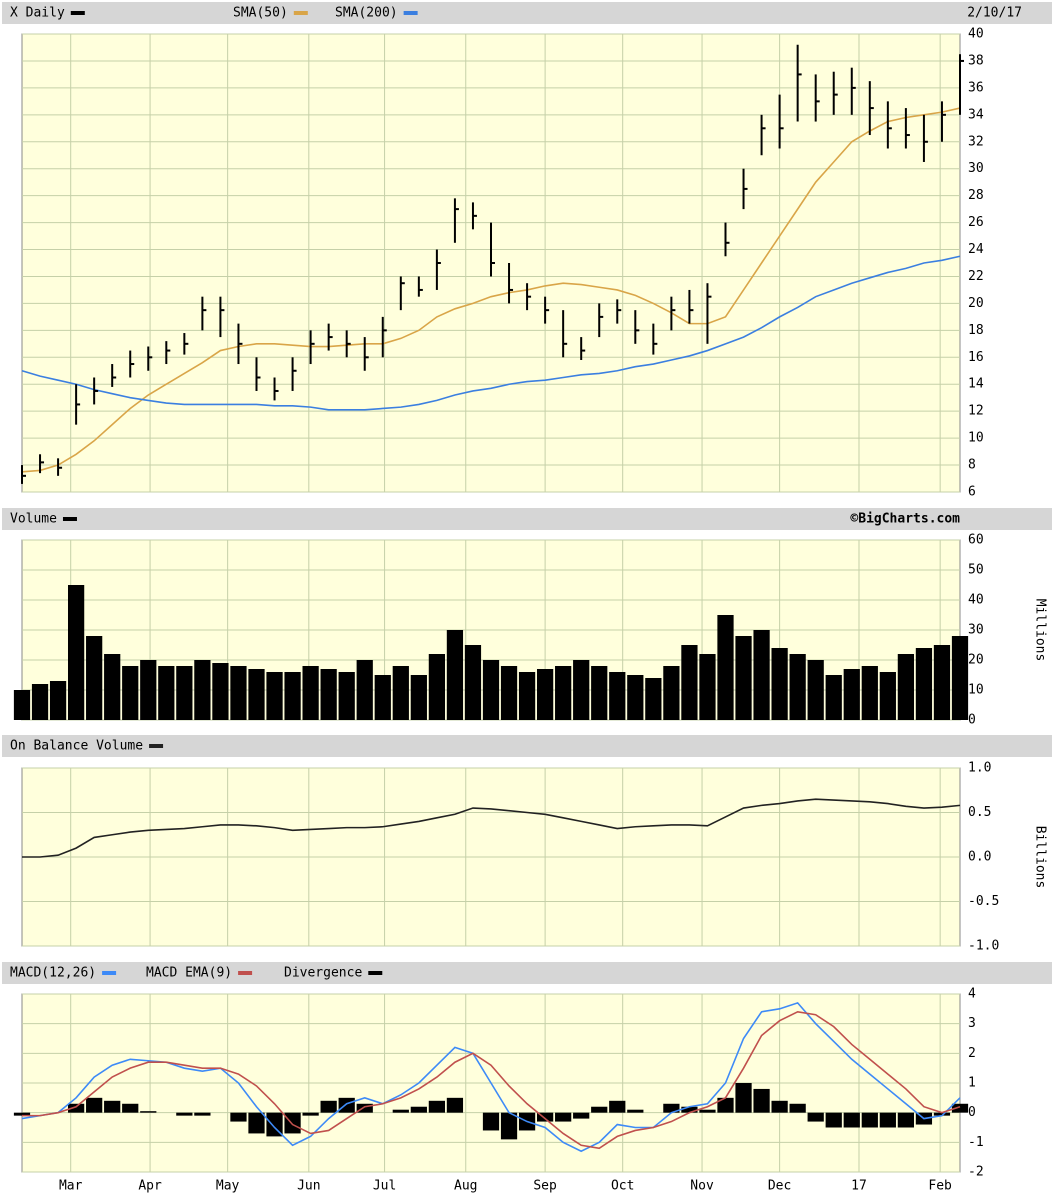 This screenshot has height=1200, width=1054. I want to click on y-tick-label: 1.0, so click(979, 768).